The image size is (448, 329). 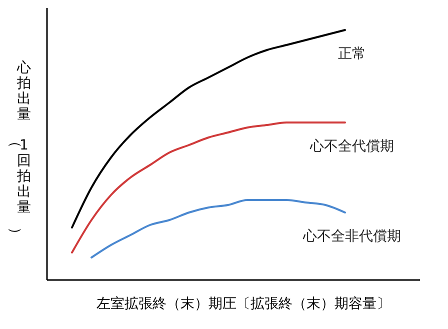 I want to click on series-label: 心不全非代償期, so click(x=351, y=236).